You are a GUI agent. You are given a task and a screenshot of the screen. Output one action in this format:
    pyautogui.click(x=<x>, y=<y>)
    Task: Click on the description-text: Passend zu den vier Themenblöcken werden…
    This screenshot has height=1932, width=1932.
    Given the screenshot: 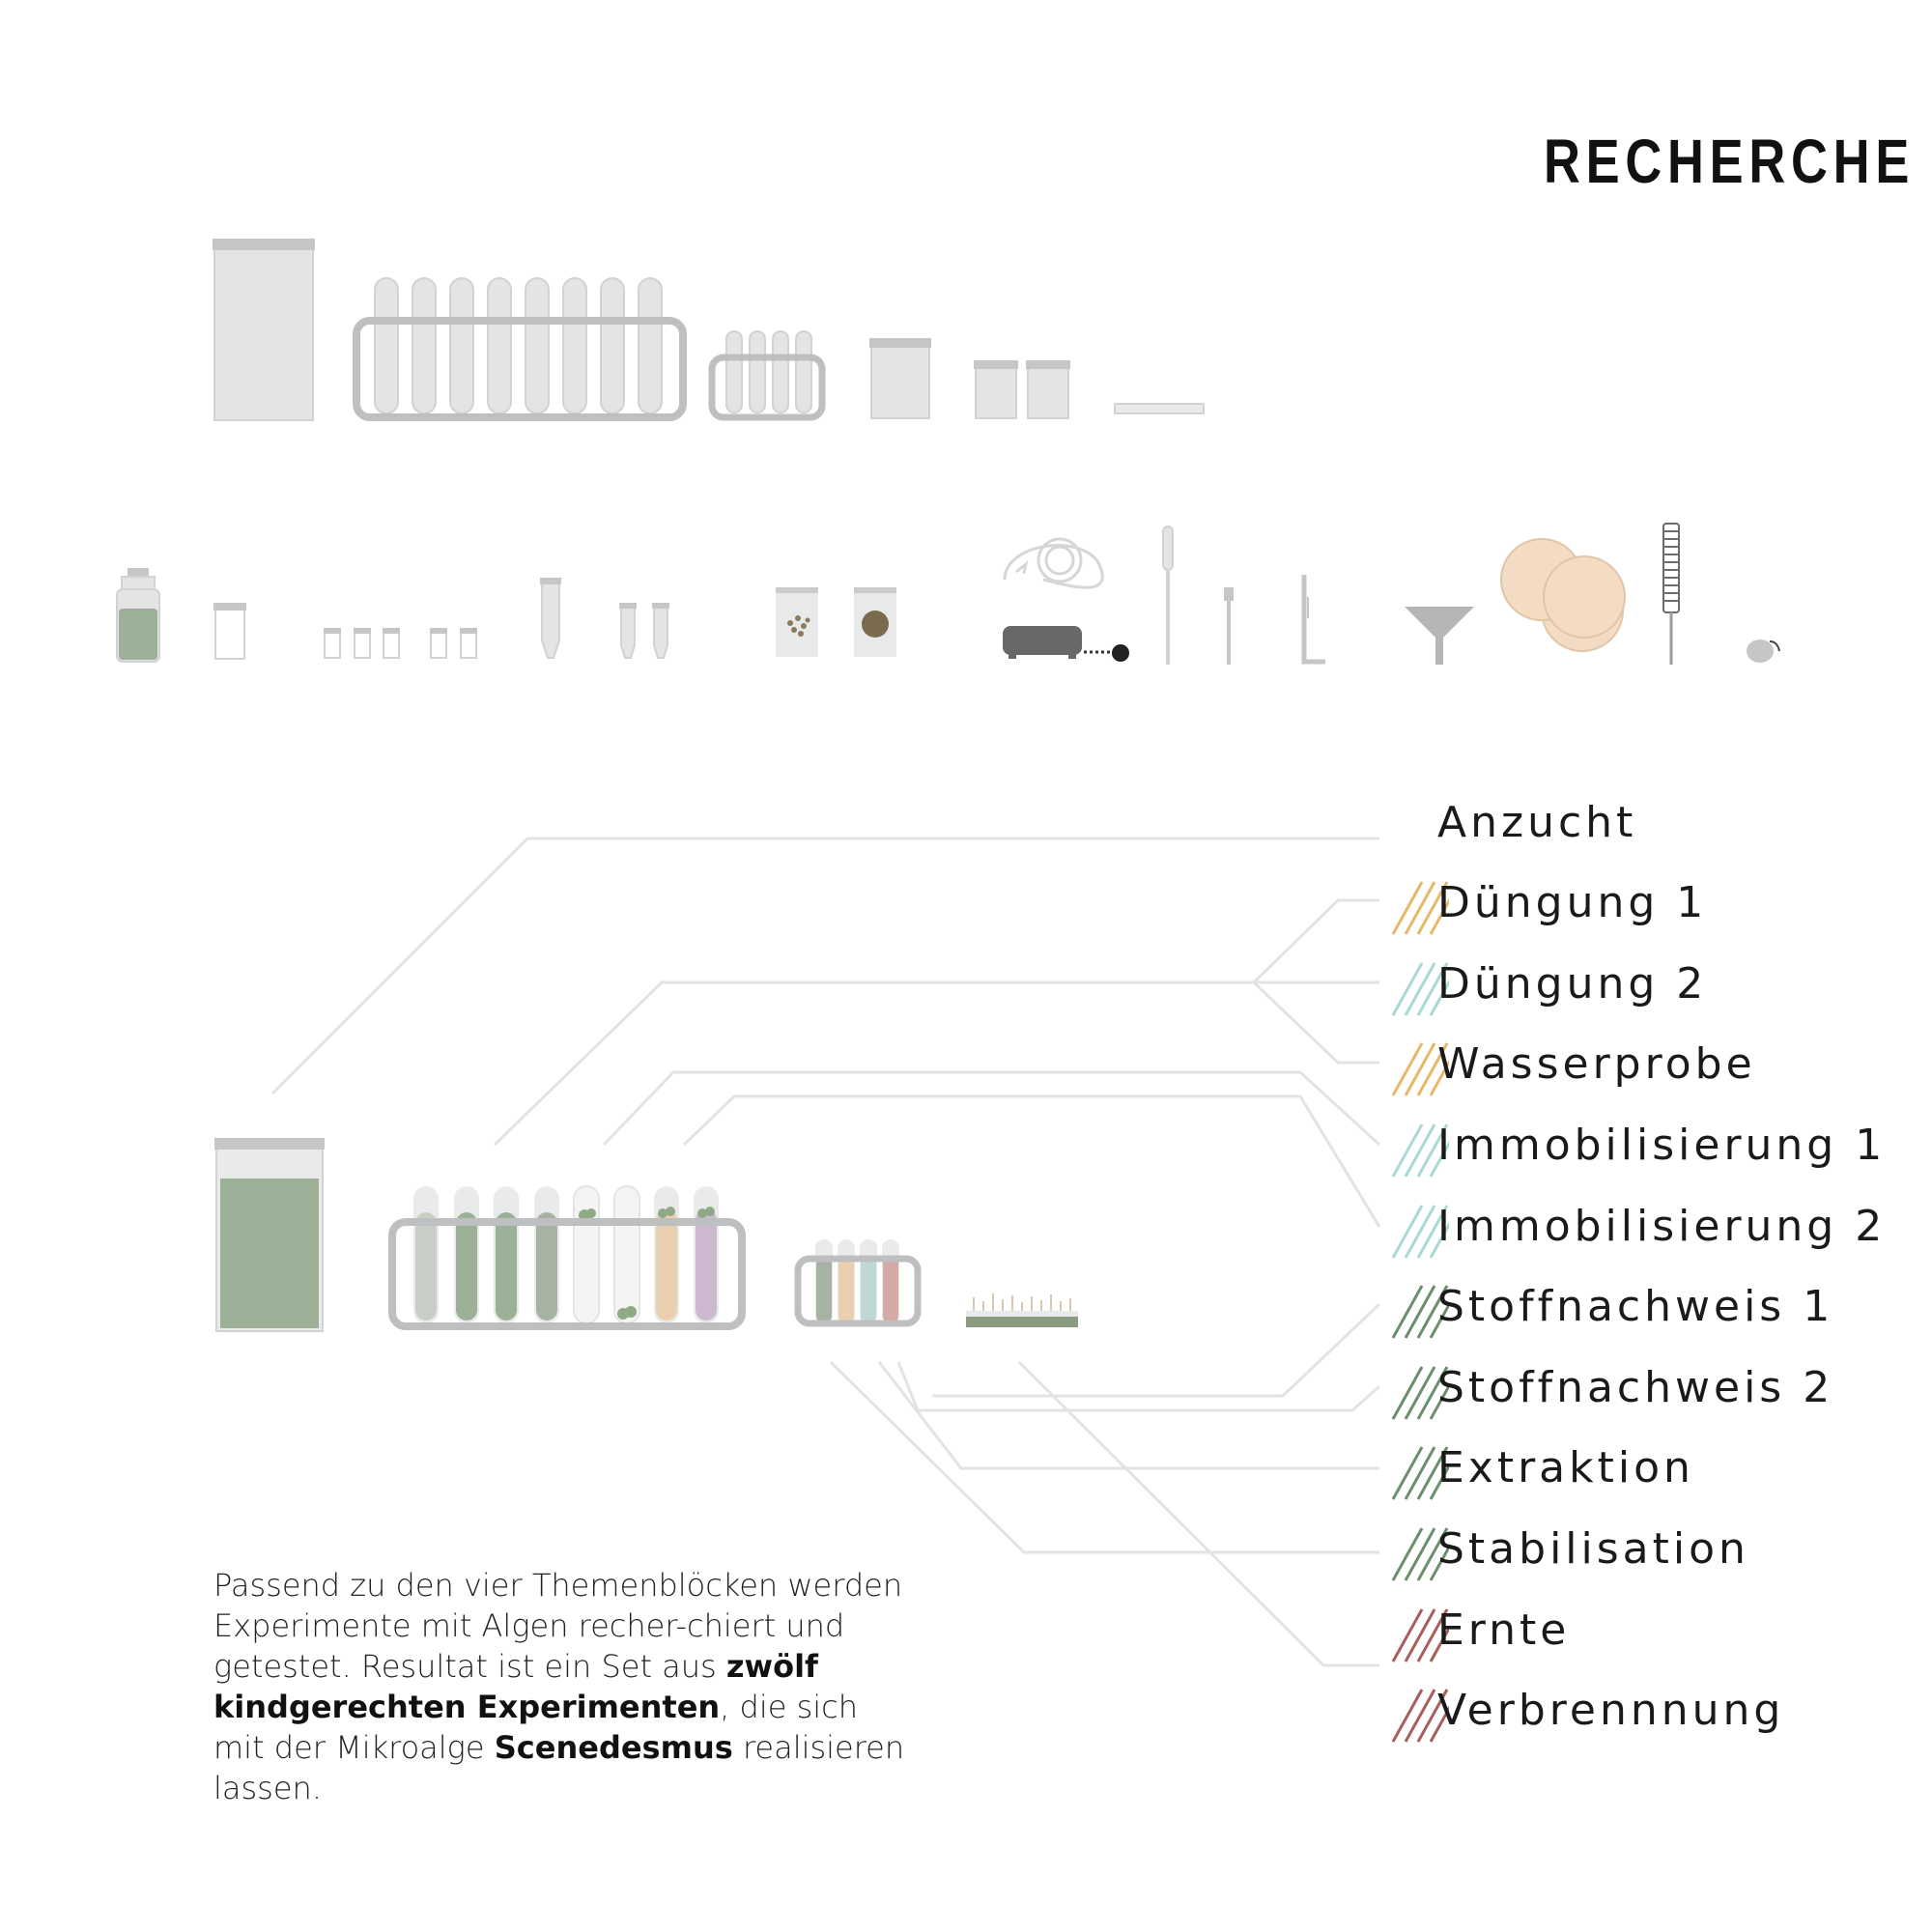 What is the action you would take?
    pyautogui.click(x=561, y=1686)
    